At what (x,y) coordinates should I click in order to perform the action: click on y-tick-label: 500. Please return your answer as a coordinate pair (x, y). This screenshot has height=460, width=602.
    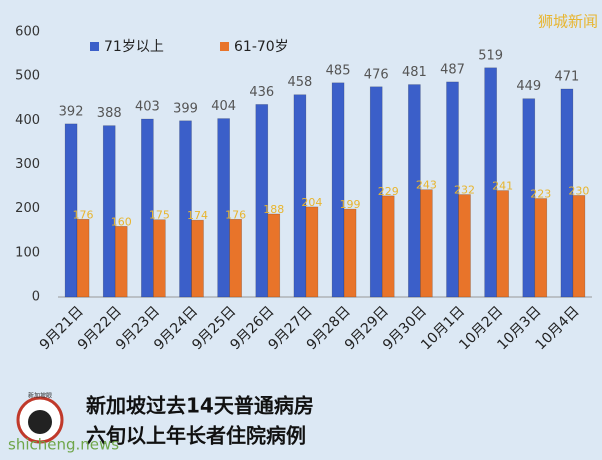
    Looking at the image, I should click on (27, 76).